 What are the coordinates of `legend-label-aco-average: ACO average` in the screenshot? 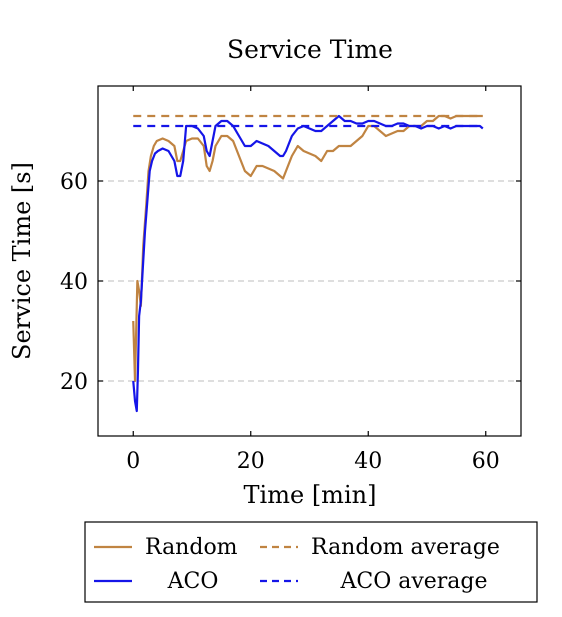 It's located at (413, 581).